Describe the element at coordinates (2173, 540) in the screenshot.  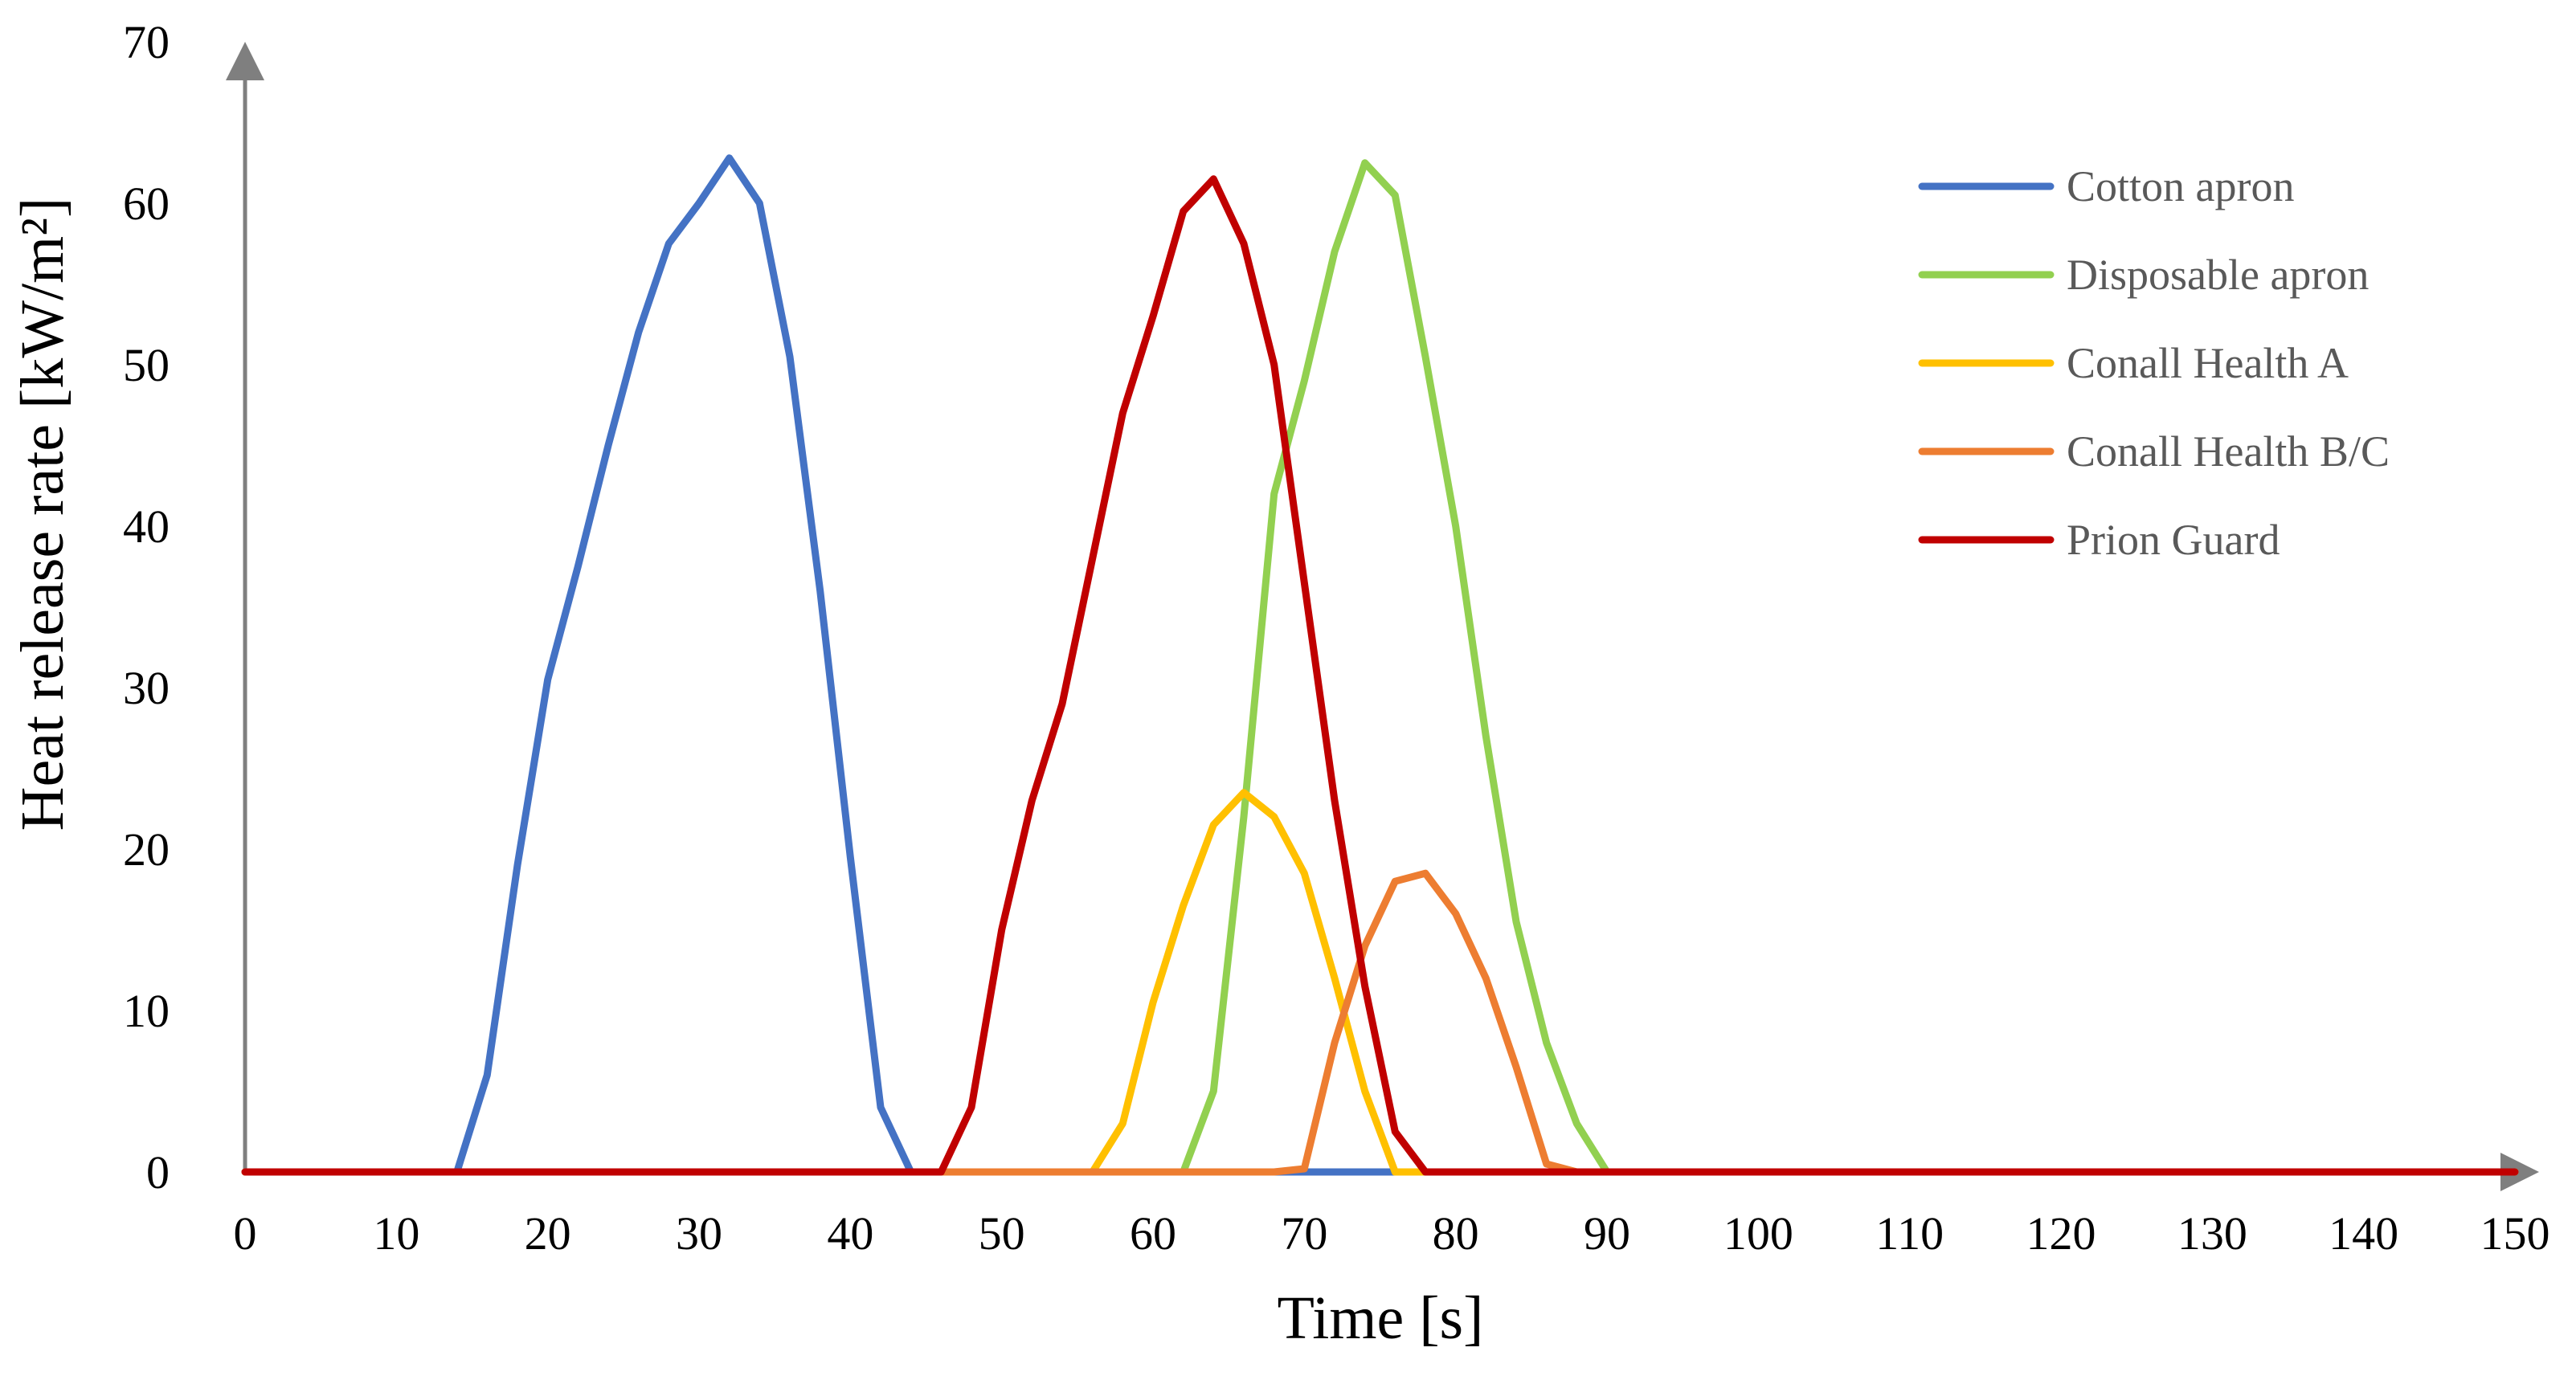
I see `legend-label-prion-guard: Prion Guard` at that location.